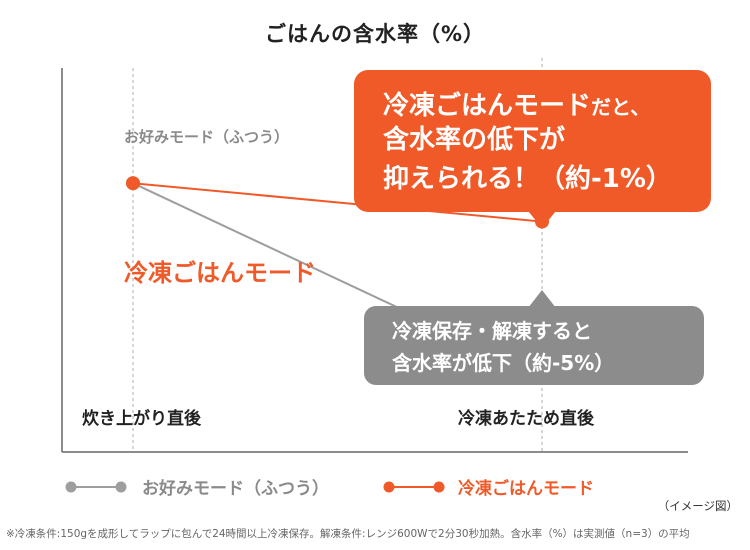  What do you see at coordinates (542, 299) in the screenshot?
I see `callout-gray-pointer` at bounding box center [542, 299].